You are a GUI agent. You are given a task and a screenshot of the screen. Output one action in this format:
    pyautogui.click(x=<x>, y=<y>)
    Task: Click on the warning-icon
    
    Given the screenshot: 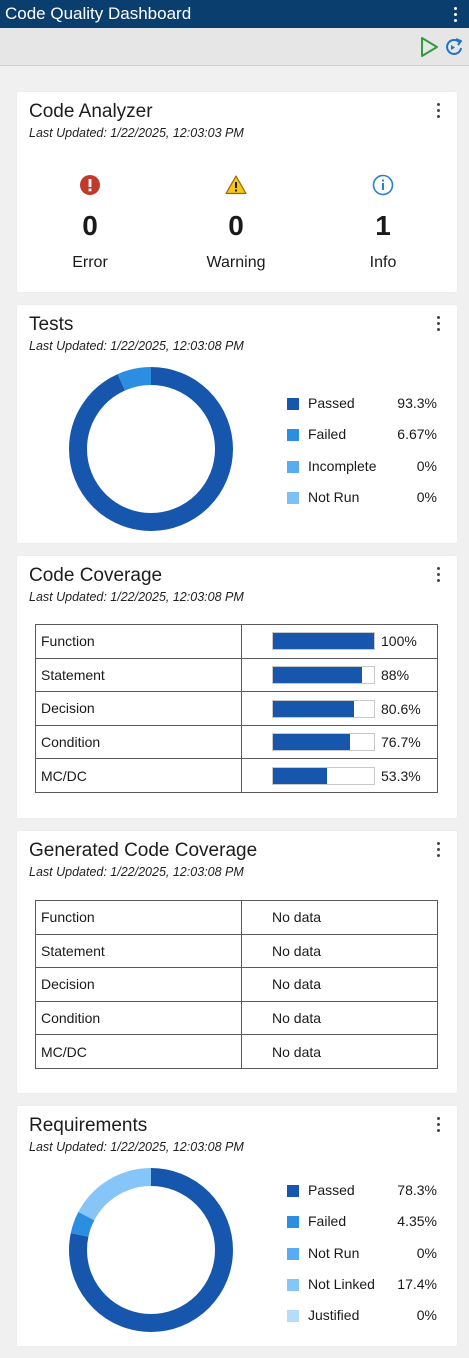 What is the action you would take?
    pyautogui.click(x=236, y=185)
    